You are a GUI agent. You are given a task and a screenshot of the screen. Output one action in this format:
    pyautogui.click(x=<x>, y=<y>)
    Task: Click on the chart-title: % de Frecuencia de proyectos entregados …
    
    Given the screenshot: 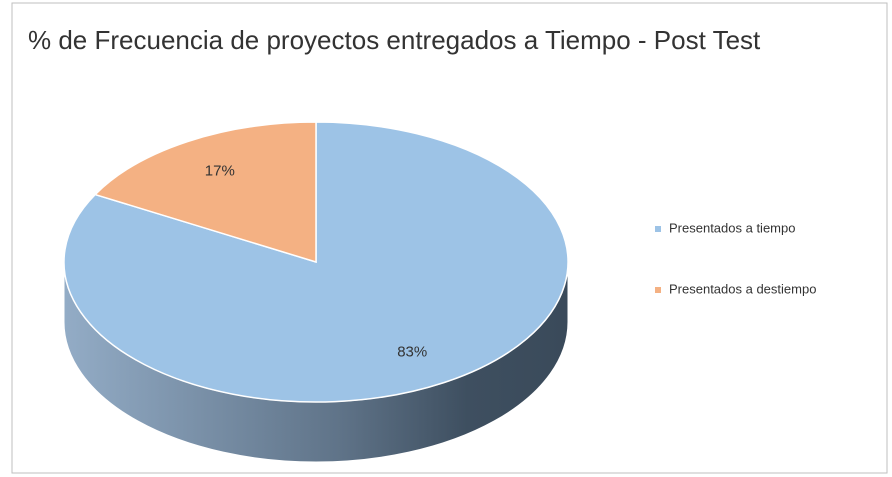 What is the action you would take?
    pyautogui.click(x=394, y=40)
    